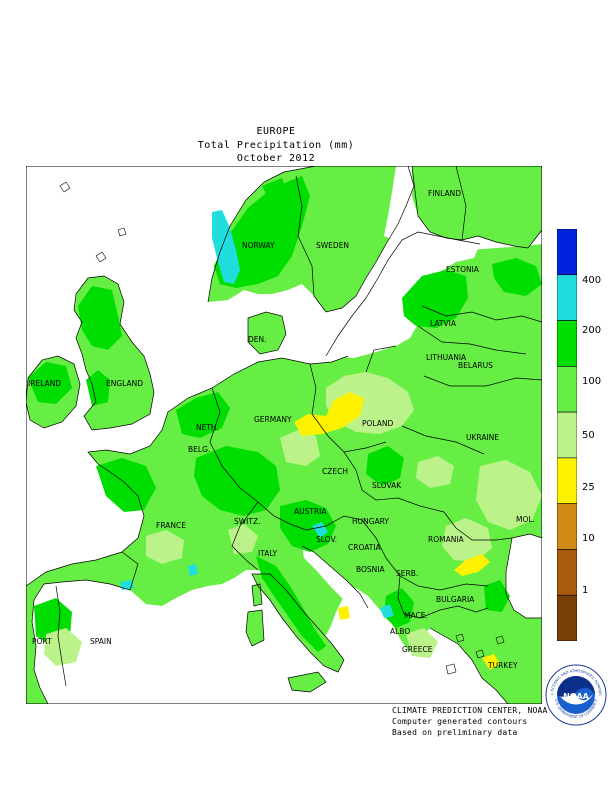 The image size is (612, 792). I want to click on legend-tick-25: 25, so click(588, 487).